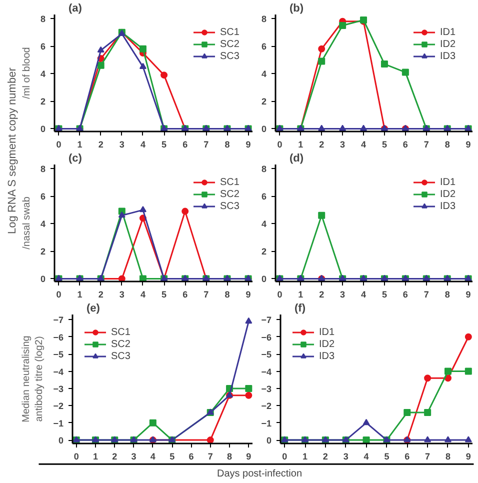  What do you see at coordinates (93, 308) in the screenshot?
I see `chart-title: (e)` at bounding box center [93, 308].